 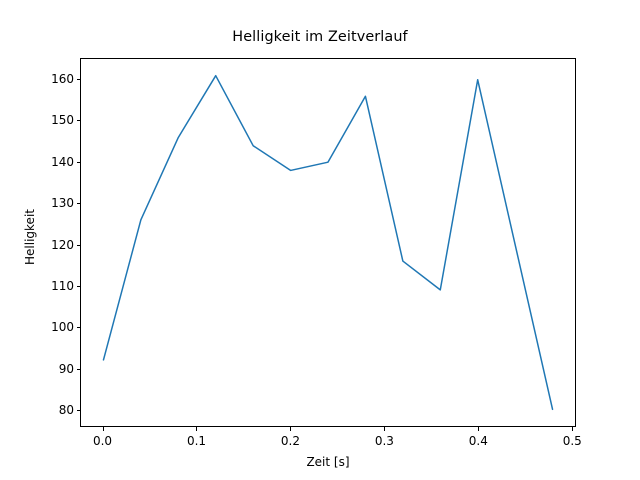 What do you see at coordinates (62, 285) in the screenshot?
I see `y-tick-label: 110` at bounding box center [62, 285].